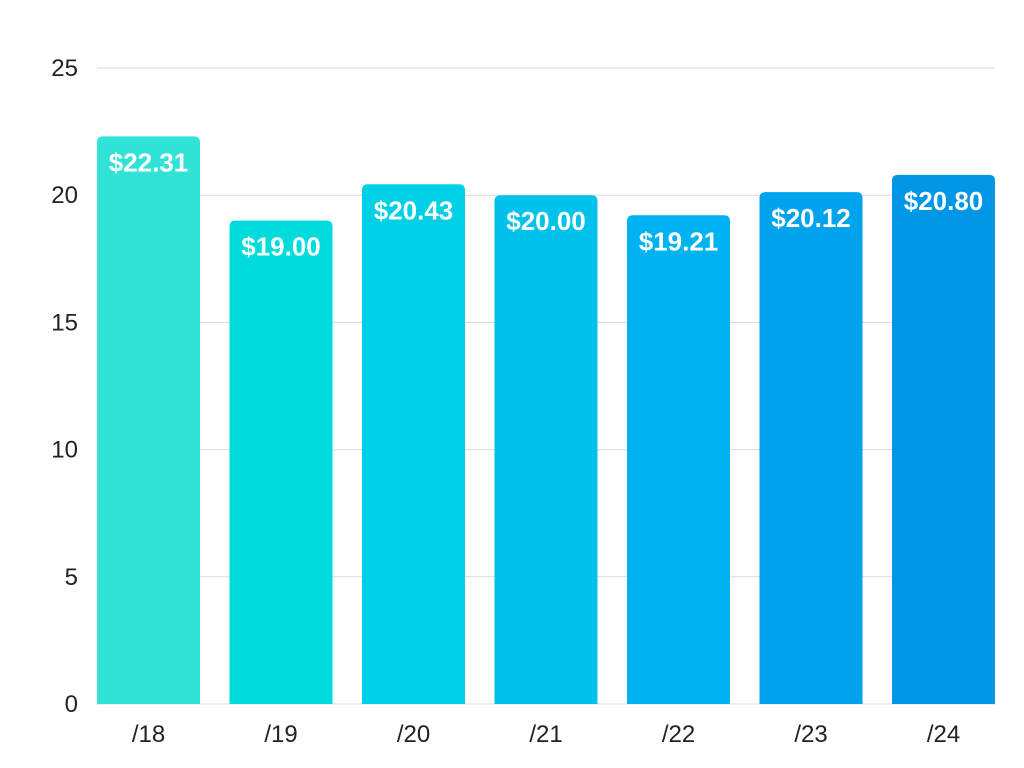  Describe the element at coordinates (944, 201) in the screenshot. I see `bar-value-label: $20.80` at that location.